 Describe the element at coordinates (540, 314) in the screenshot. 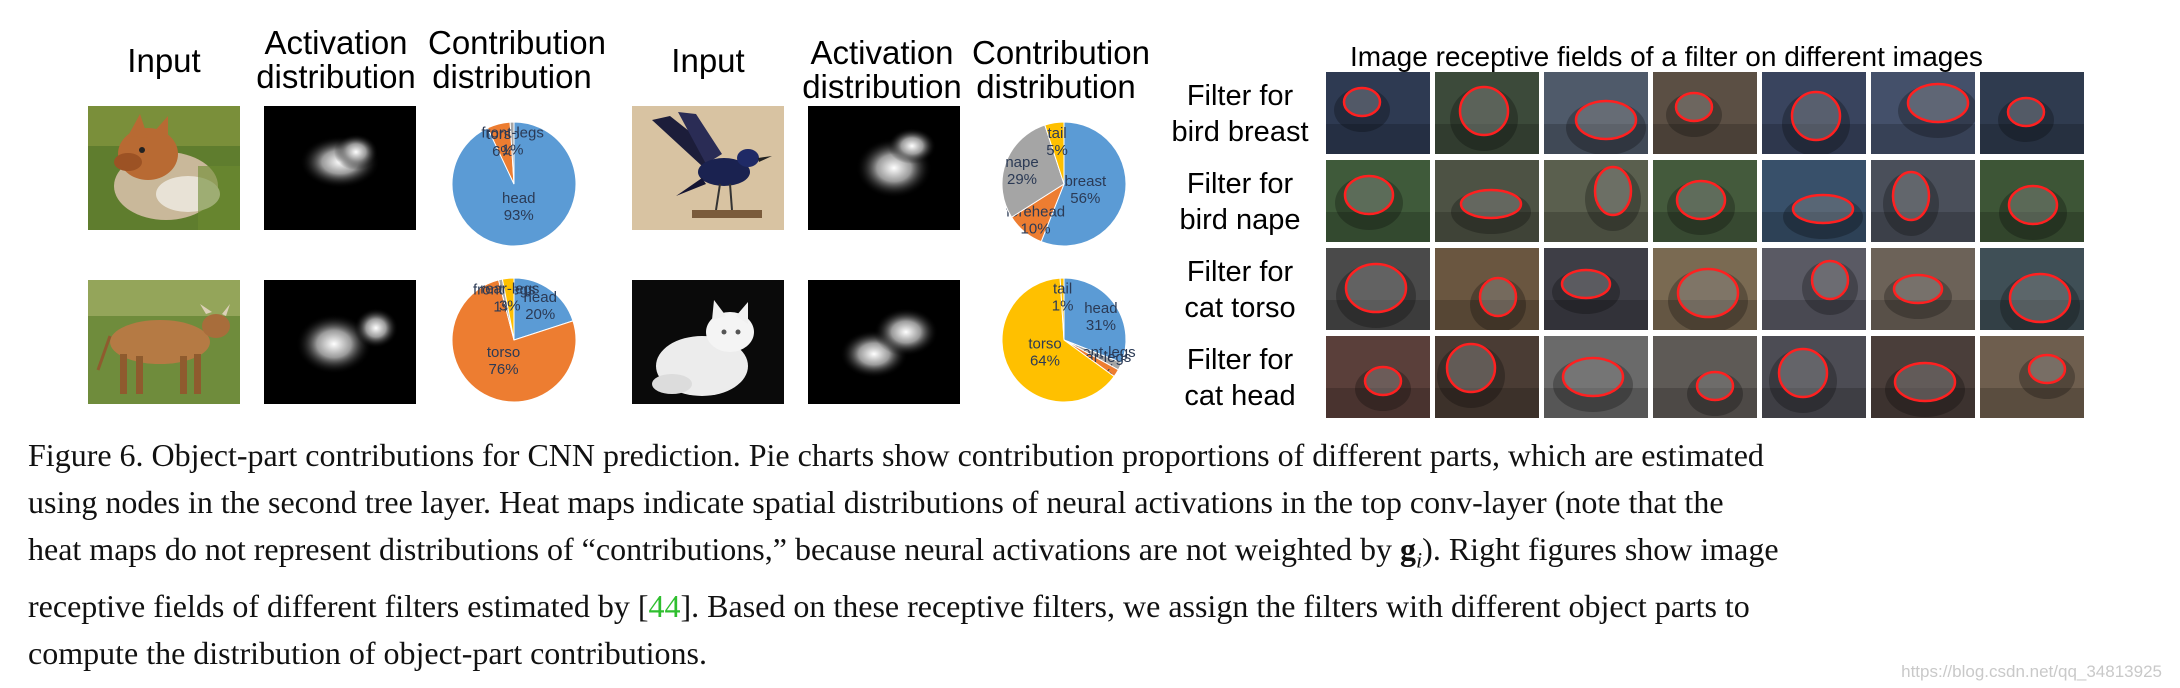

I see `pie-value-label: 20%` at that location.